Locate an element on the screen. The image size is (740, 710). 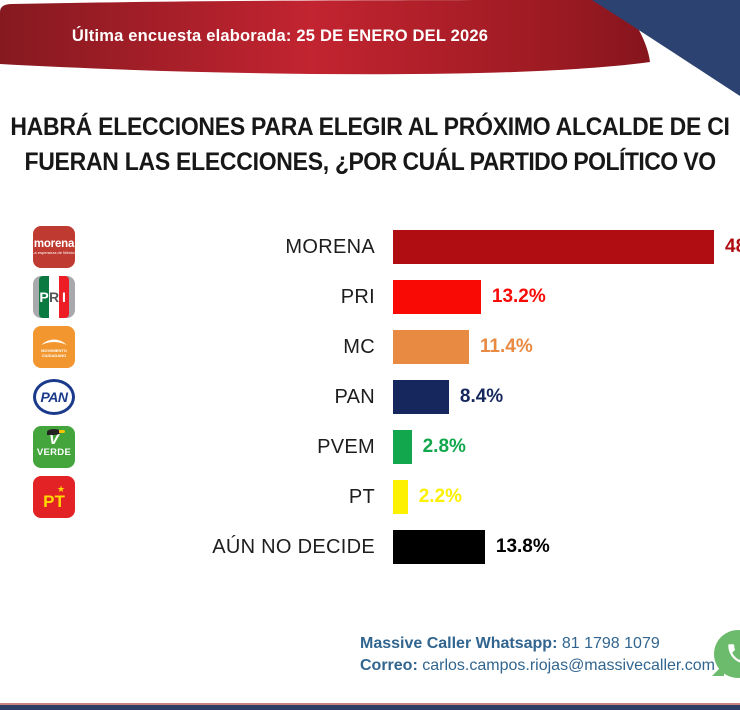
question-title-line2-bold: ¿POR CUÁL PARTIDO POLÍTICO VO is located at coordinates (525, 162).